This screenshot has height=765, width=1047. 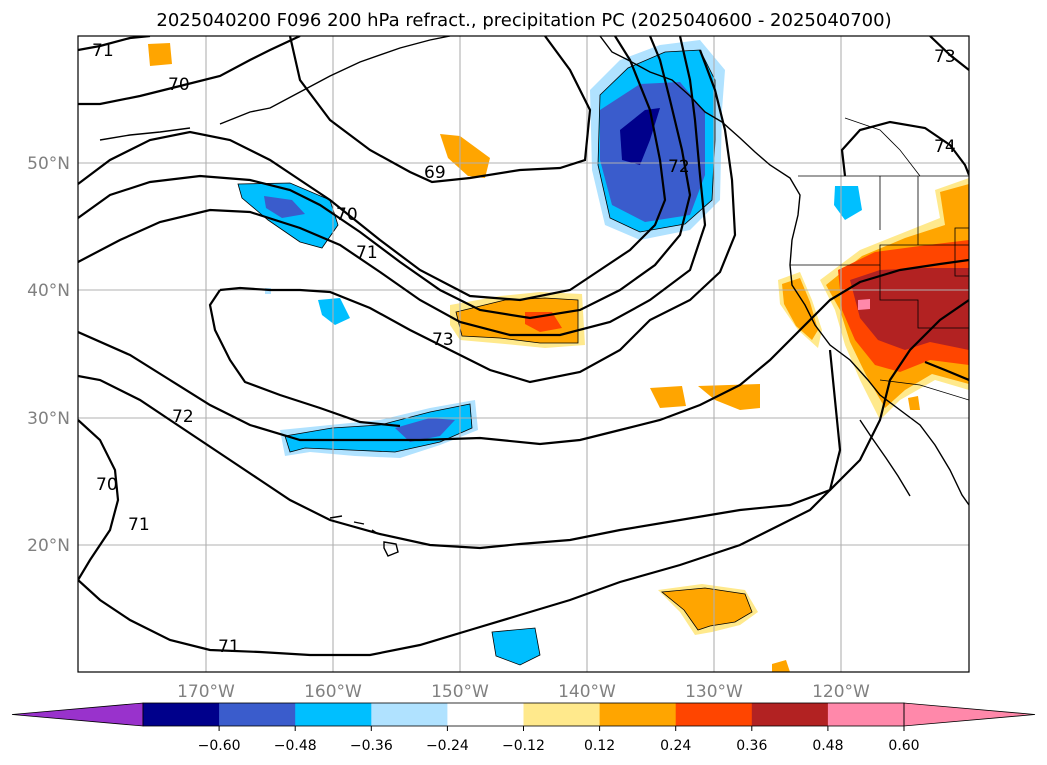 What do you see at coordinates (523, 692) in the screenshot?
I see `longitude-labels: 170°W 160°W 150°W 140°W 130°W 120°W` at bounding box center [523, 692].